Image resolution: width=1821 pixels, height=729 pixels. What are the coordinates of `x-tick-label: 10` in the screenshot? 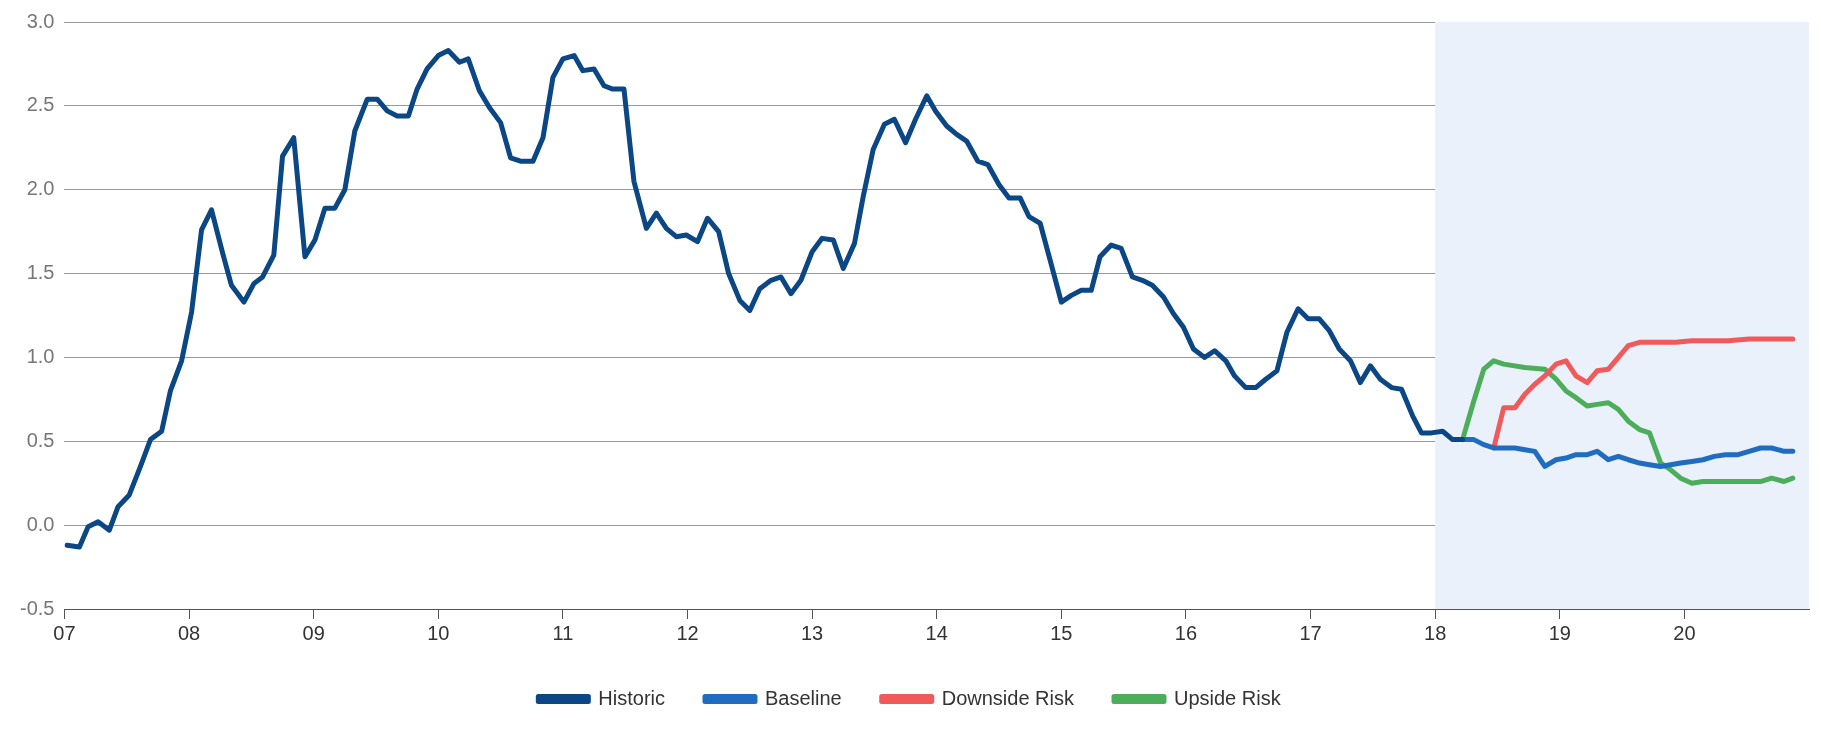 It's located at (438, 632).